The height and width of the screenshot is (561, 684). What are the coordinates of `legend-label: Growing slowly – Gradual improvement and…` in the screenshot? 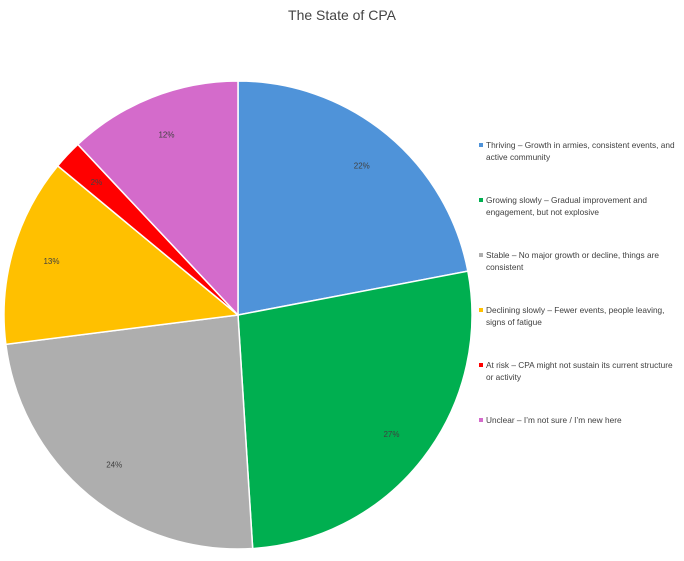 It's located at (566, 206).